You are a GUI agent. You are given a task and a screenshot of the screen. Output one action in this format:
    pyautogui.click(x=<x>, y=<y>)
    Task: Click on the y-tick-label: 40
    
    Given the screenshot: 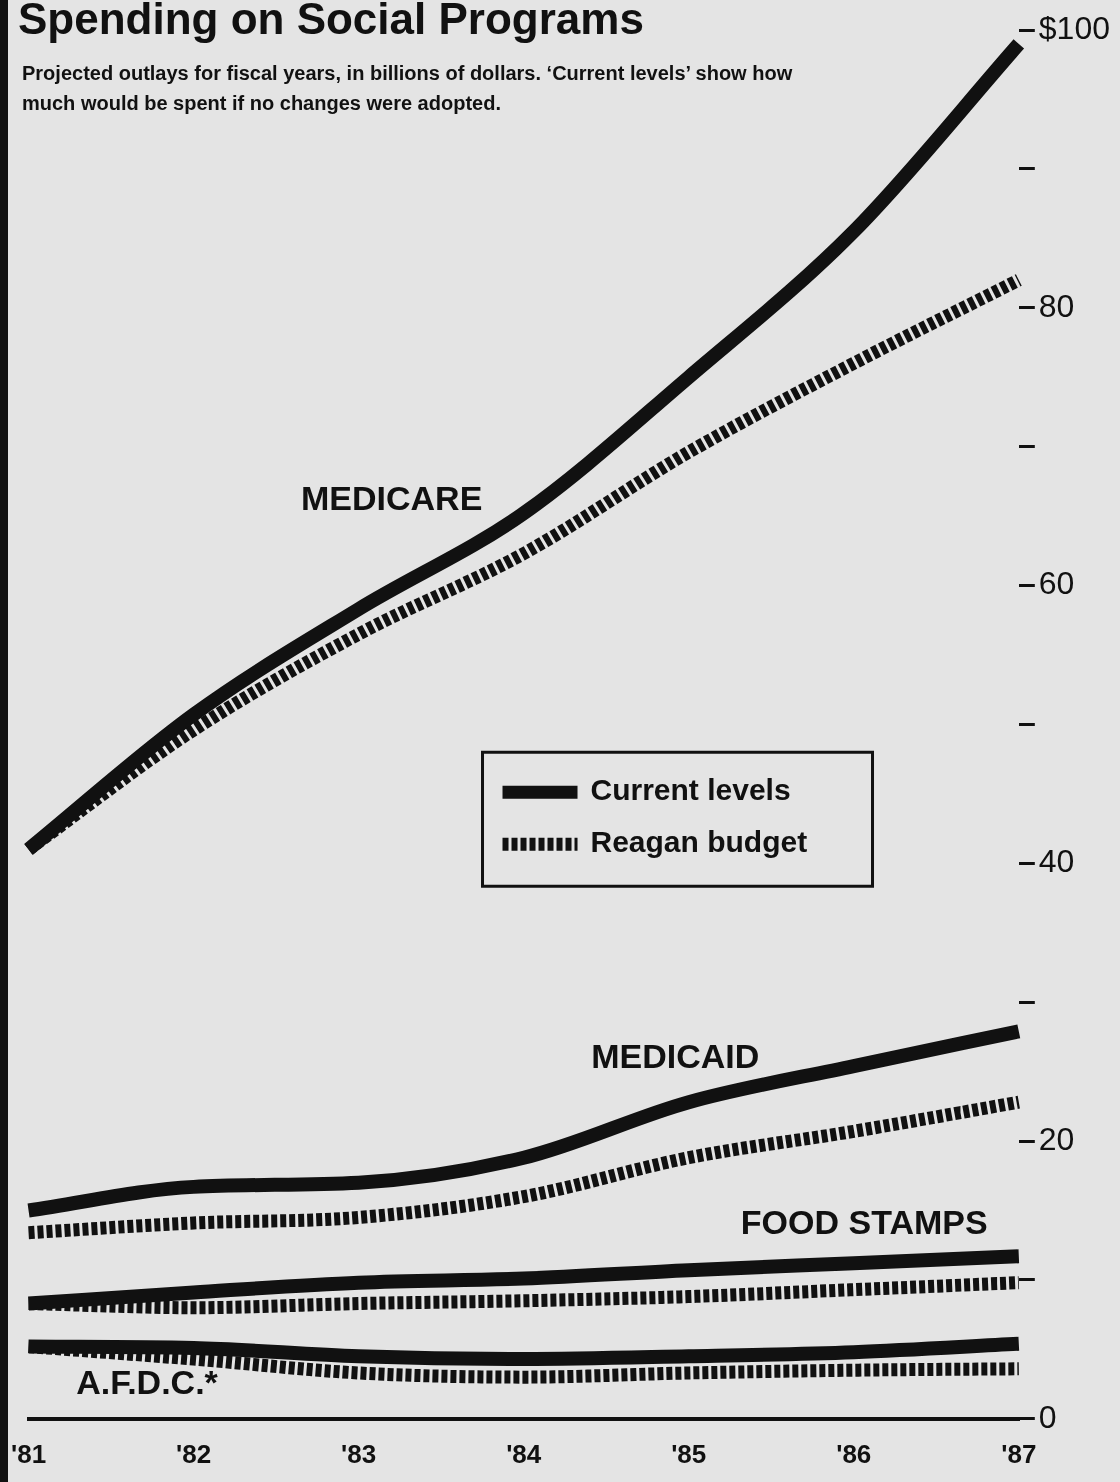 What is the action you would take?
    pyautogui.click(x=1056, y=861)
    